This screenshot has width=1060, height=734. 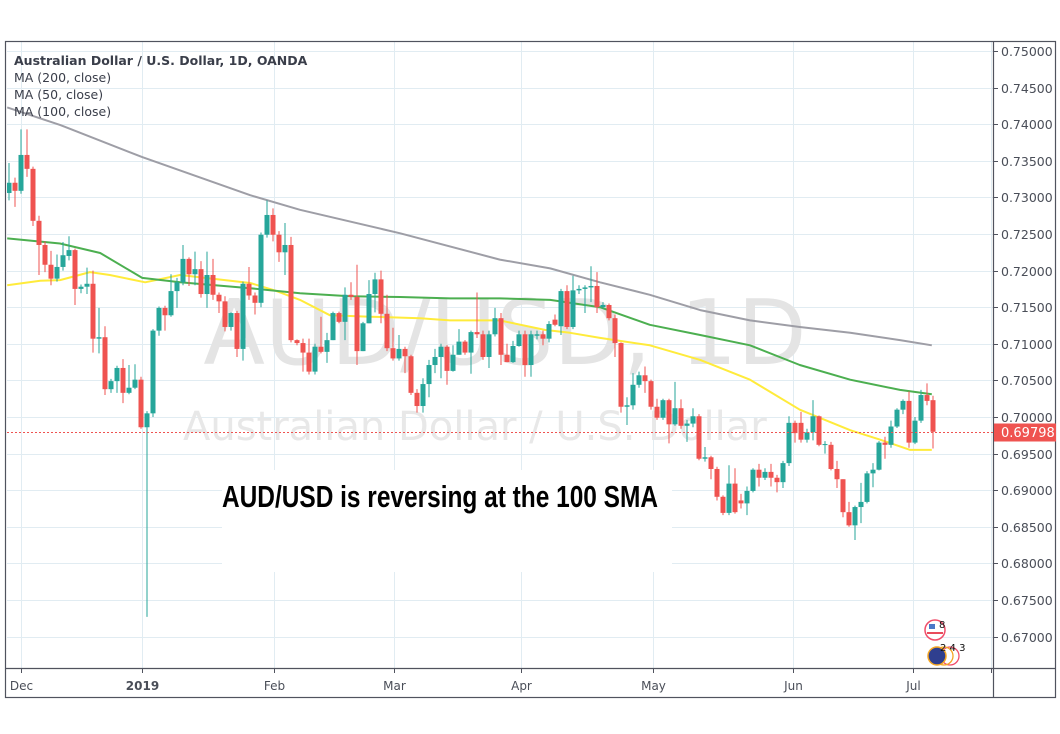 I want to click on au-flag-icon, so click(x=937, y=656).